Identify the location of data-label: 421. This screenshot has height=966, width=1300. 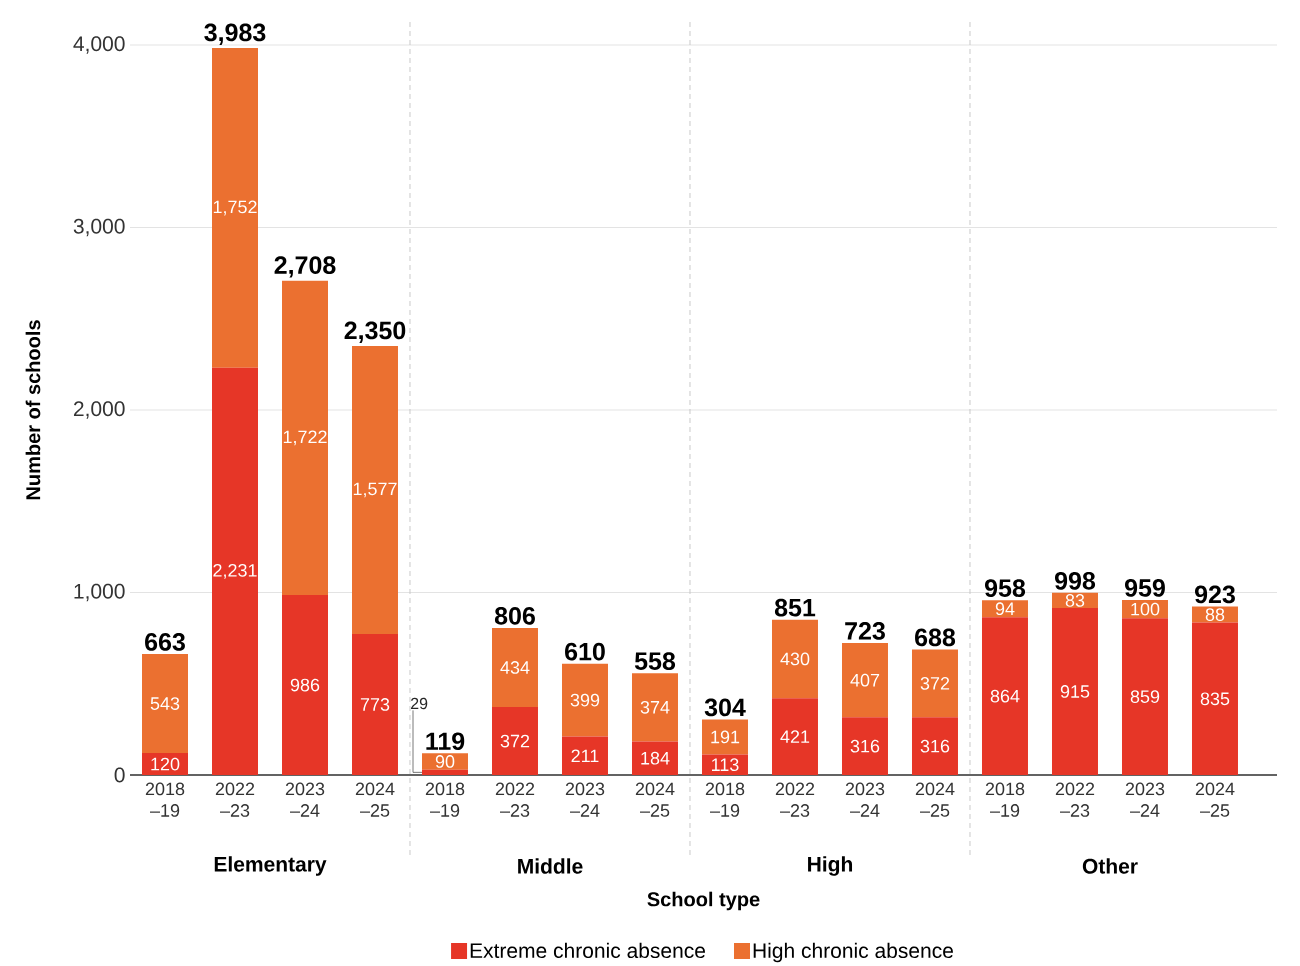
(795, 736).